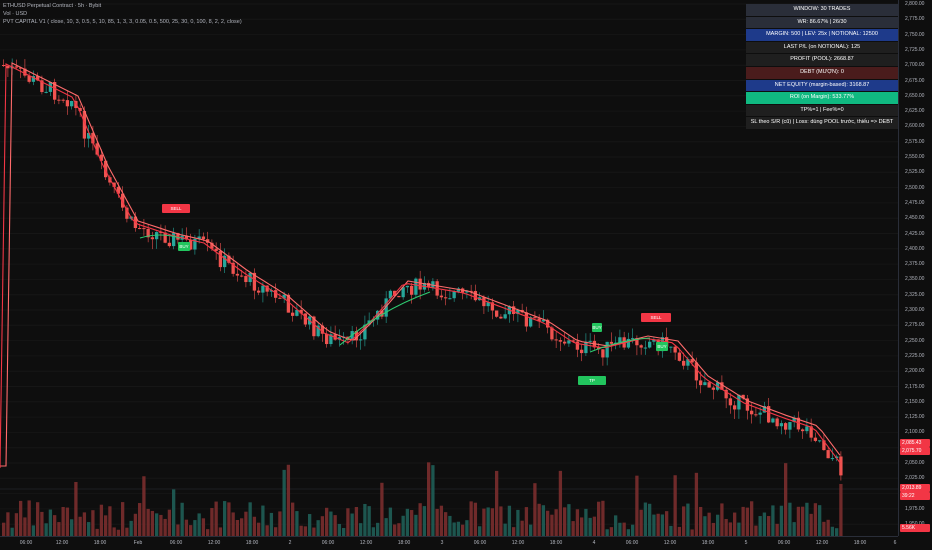 The image size is (932, 550). Describe the element at coordinates (915, 172) in the screenshot. I see `price-tick-label: 2,525.00` at that location.